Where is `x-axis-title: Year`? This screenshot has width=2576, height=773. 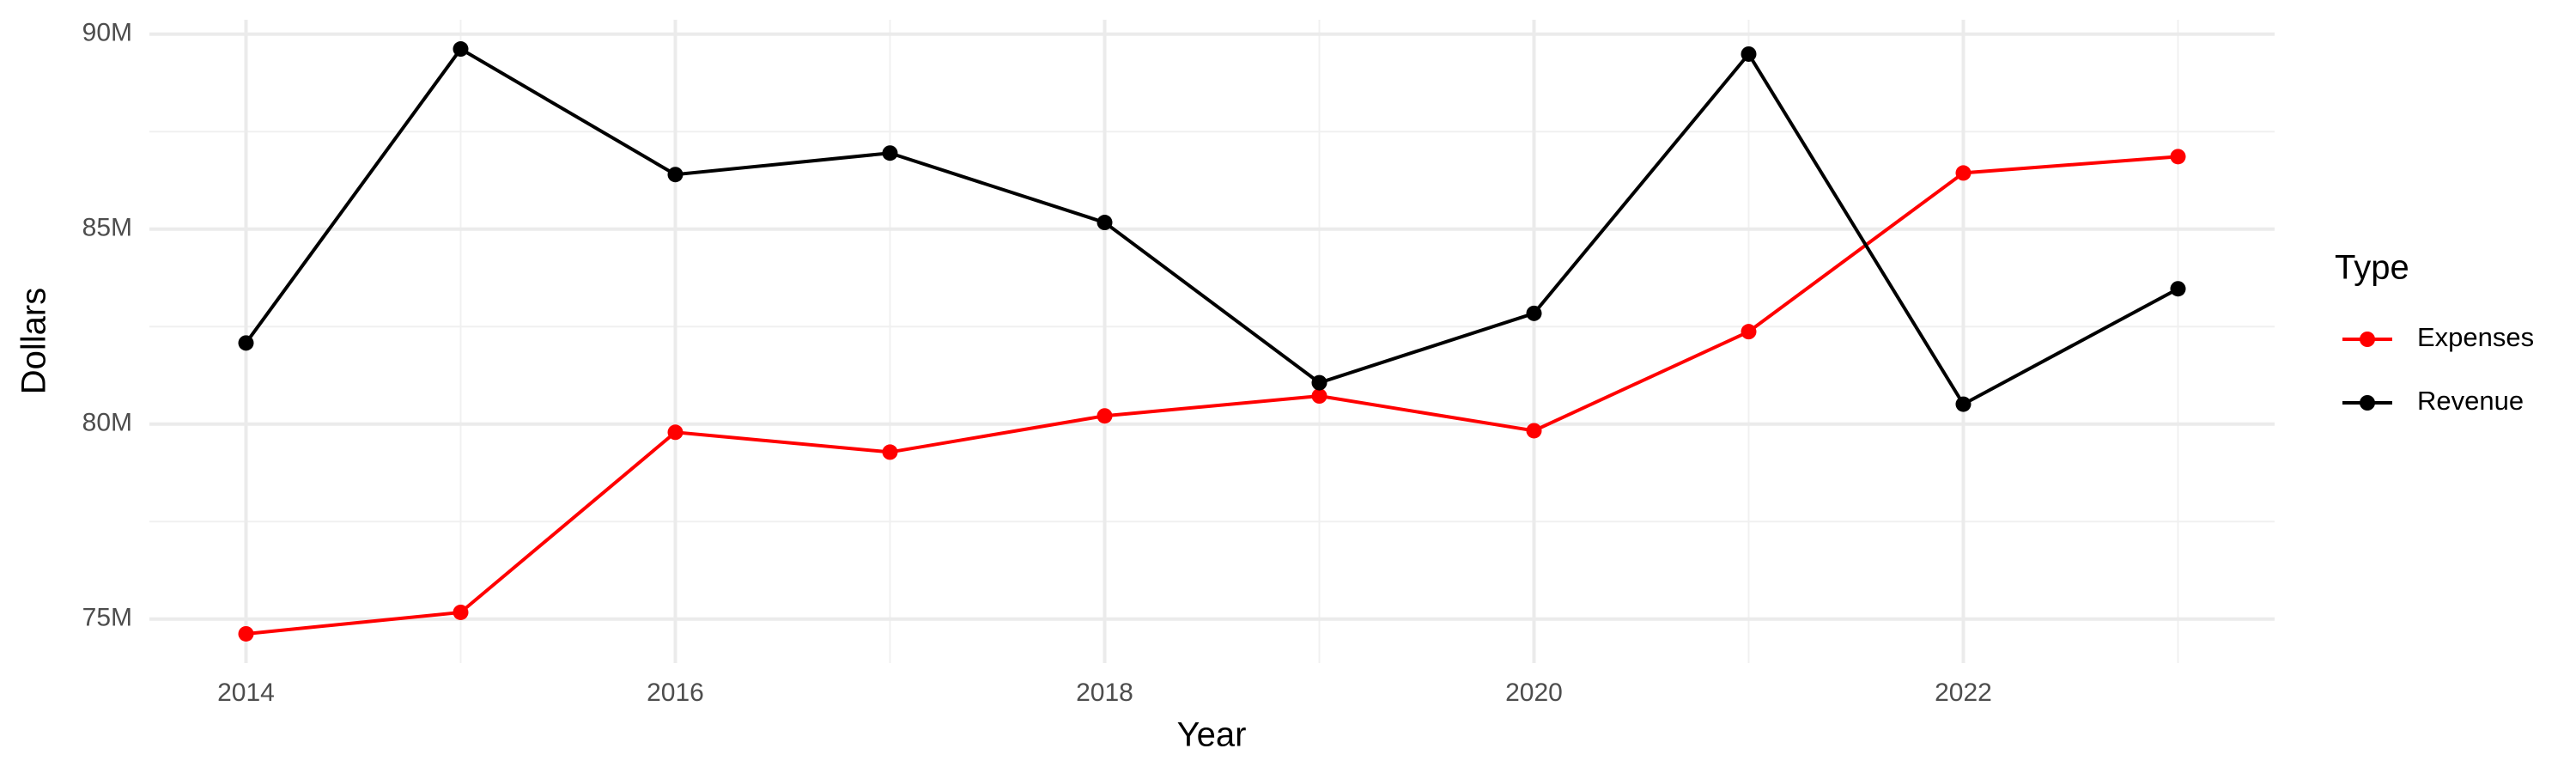
x-axis-title: Year is located at coordinates (1212, 735).